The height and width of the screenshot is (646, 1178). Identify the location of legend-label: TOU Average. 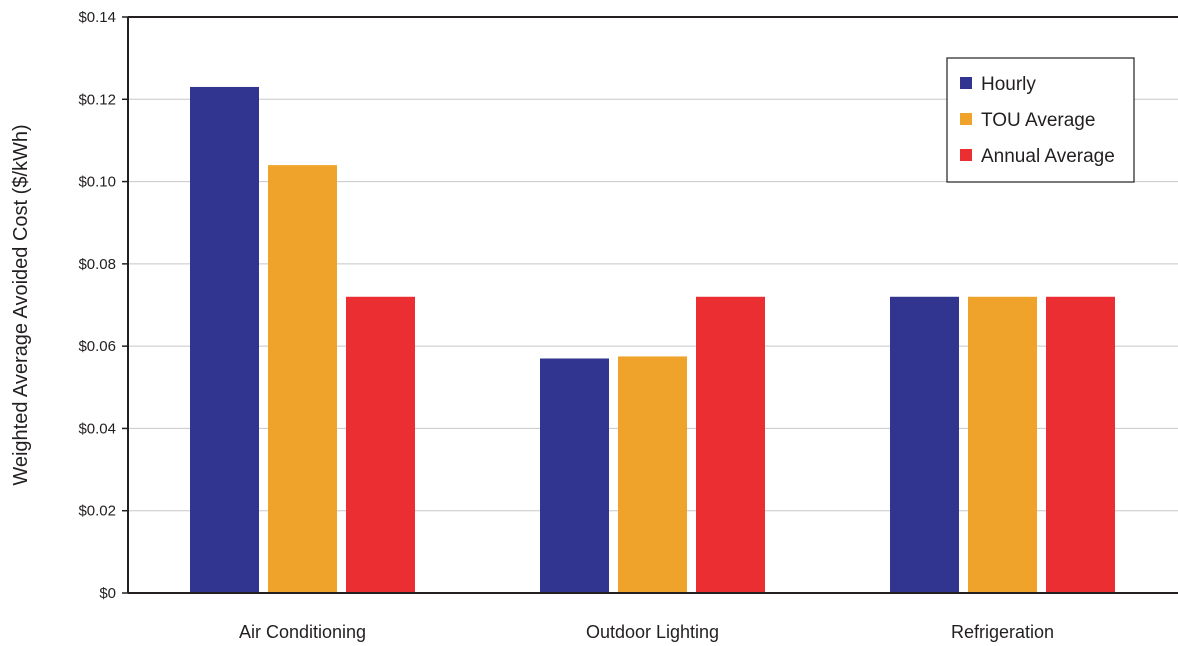
(1038, 120).